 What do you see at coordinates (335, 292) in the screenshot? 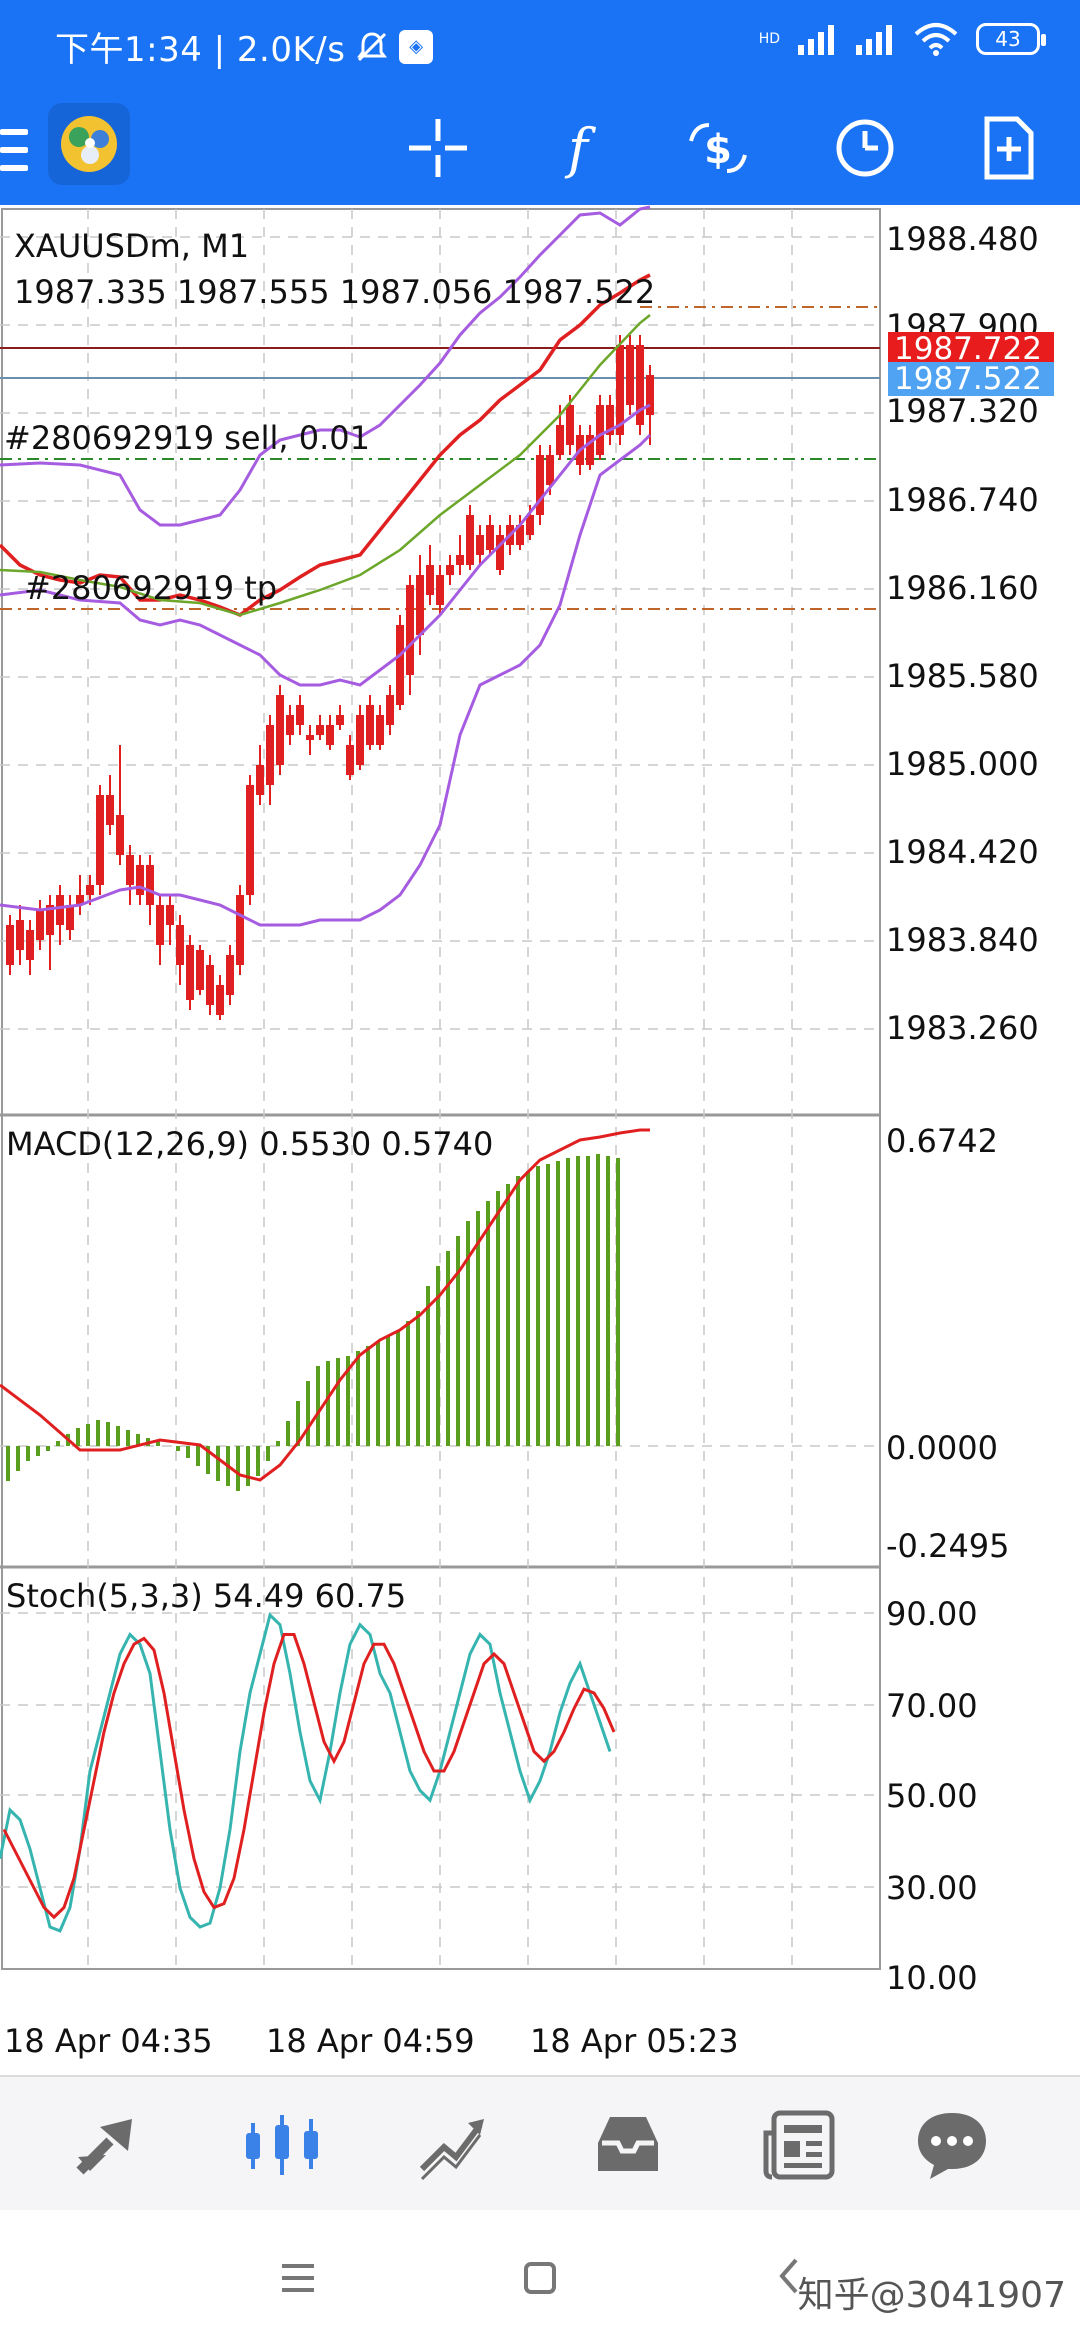
I see `ohlc-label: 1987.335 1987.555 1987.056 1987.522` at bounding box center [335, 292].